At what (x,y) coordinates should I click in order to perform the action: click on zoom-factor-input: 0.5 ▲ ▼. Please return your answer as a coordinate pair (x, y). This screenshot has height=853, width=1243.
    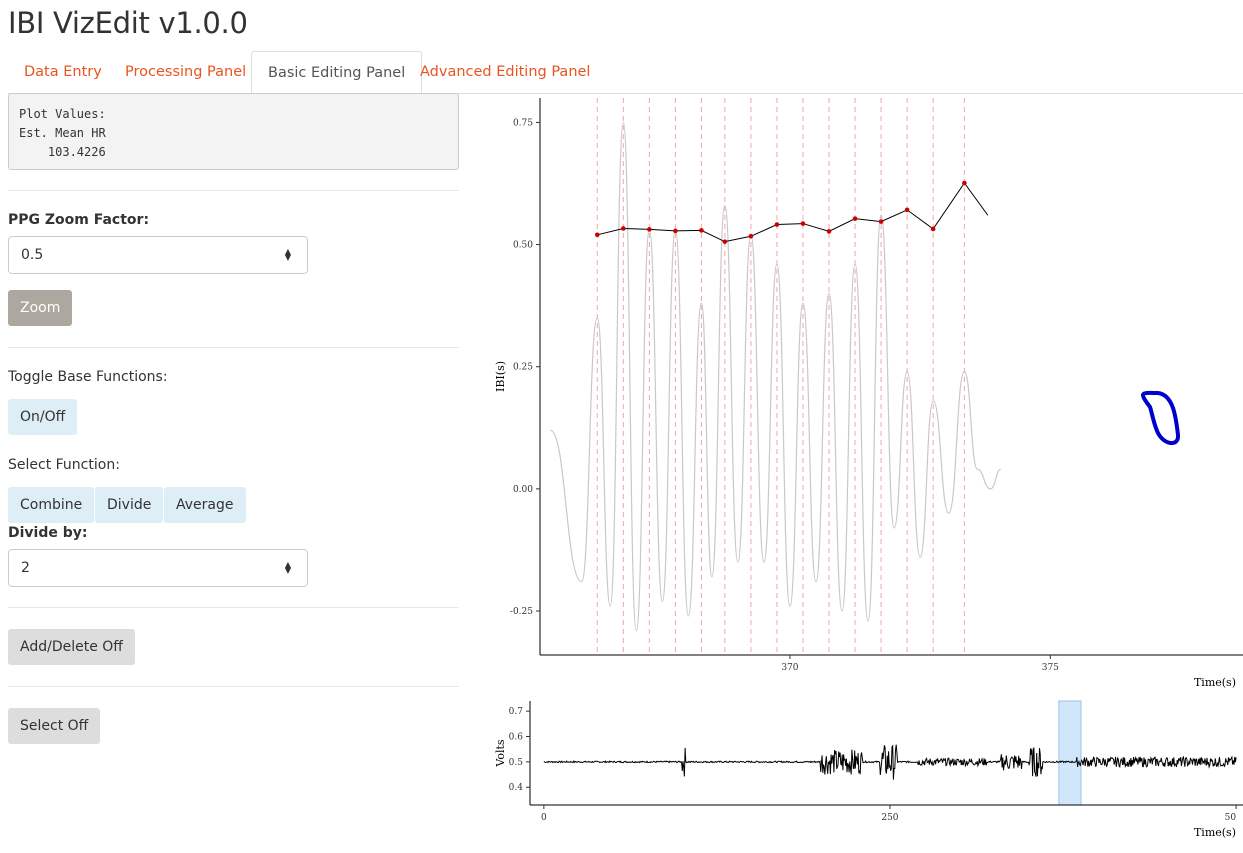
    Looking at the image, I should click on (158, 255).